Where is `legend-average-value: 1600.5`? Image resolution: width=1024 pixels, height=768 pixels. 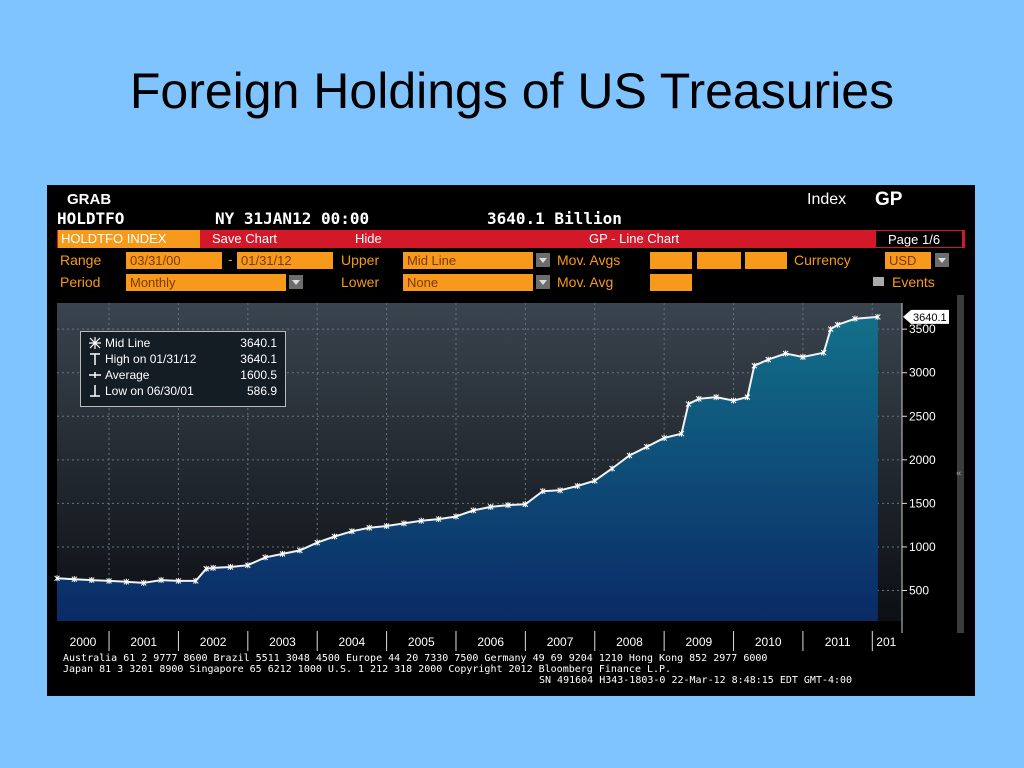 legend-average-value: 1600.5 is located at coordinates (258, 375).